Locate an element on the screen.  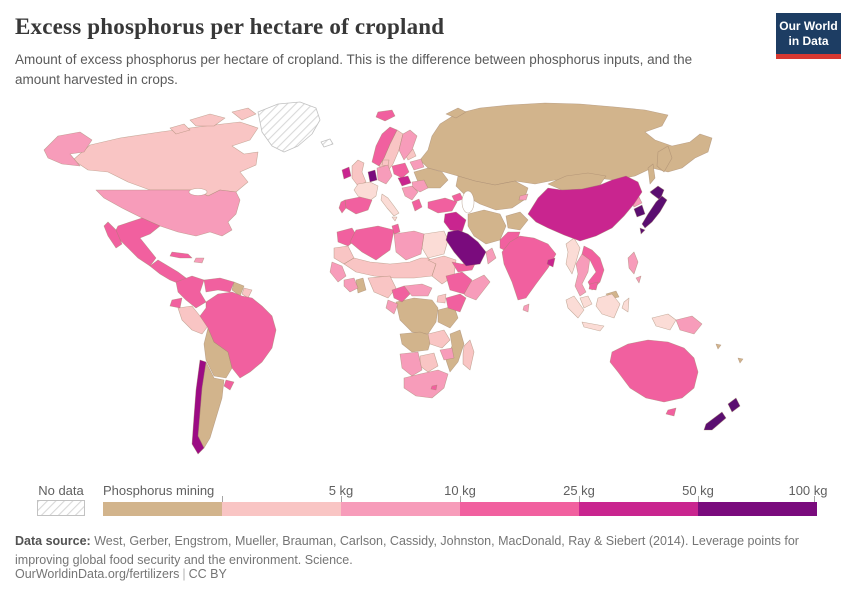
country-sakhalin is located at coordinates (651, 174).